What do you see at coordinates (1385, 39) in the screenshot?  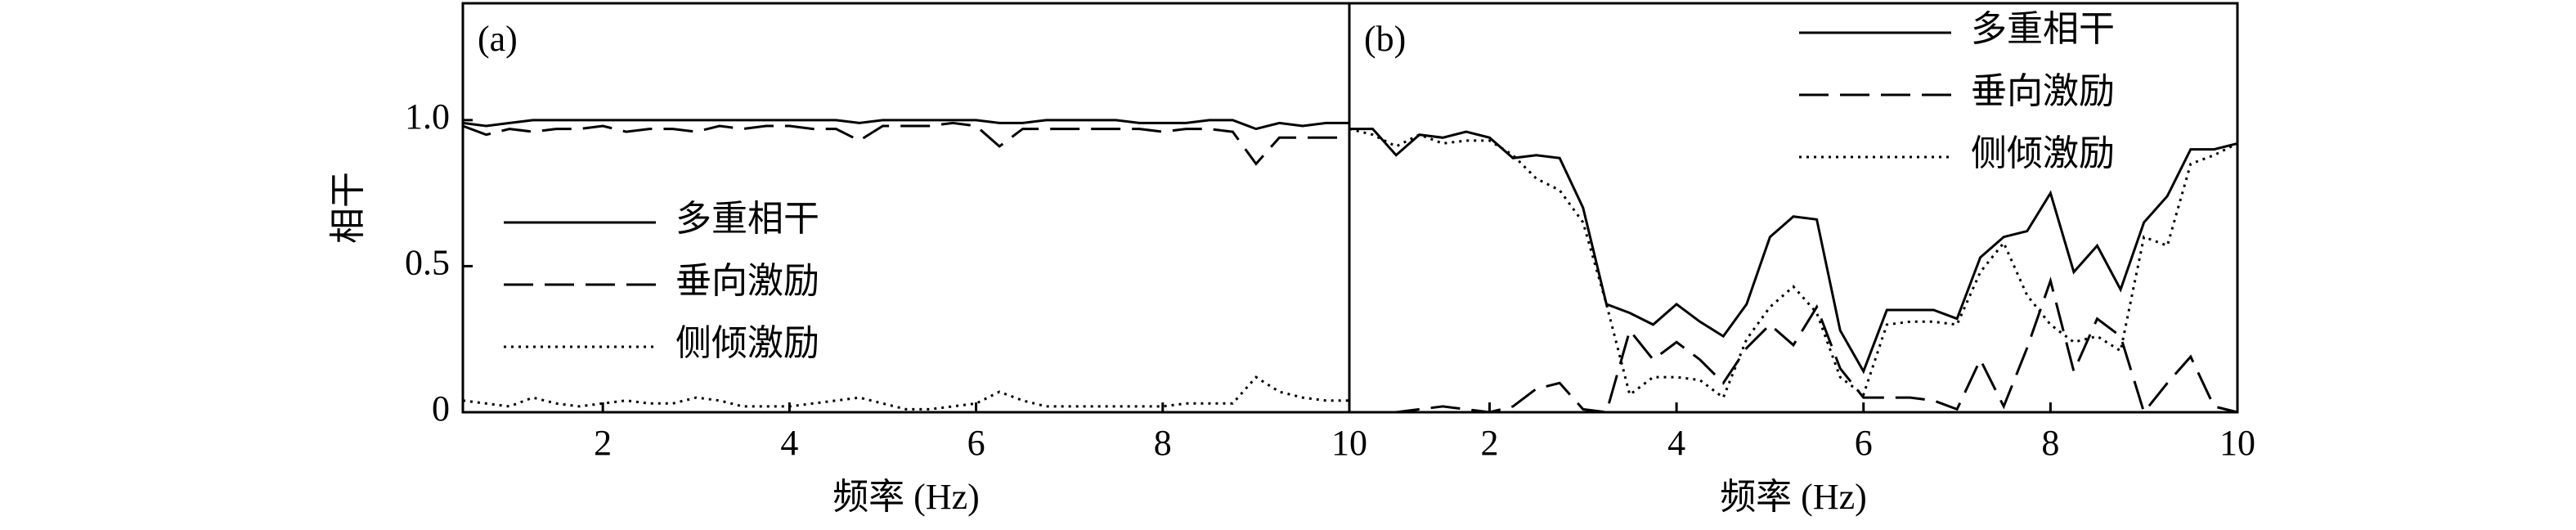 I see `panel-label: (b)` at bounding box center [1385, 39].